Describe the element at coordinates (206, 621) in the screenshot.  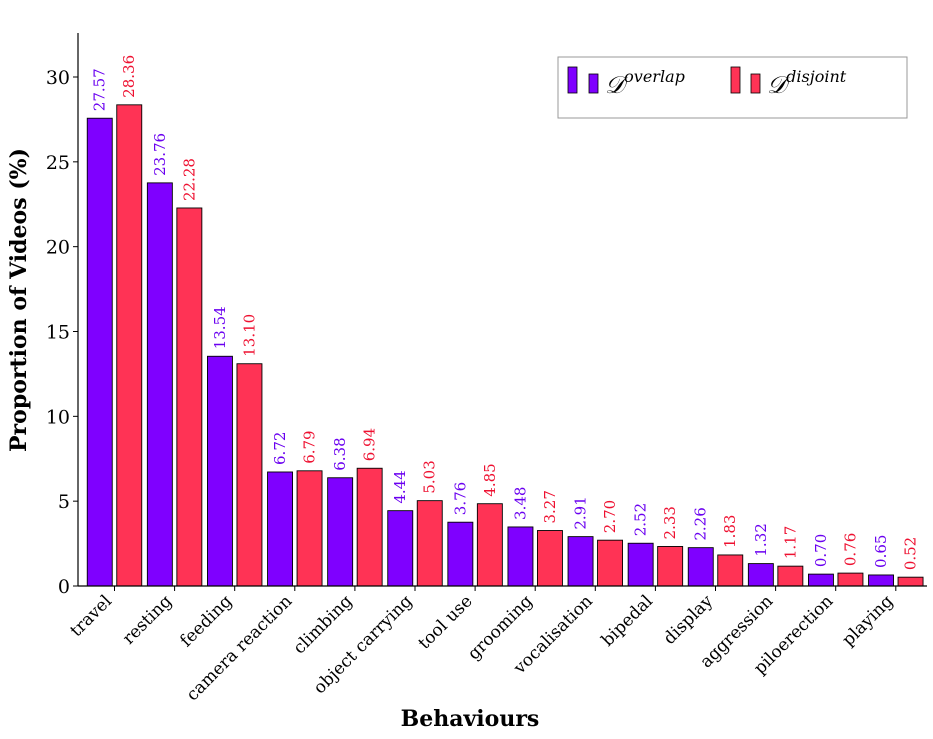
I see `x-tick-label: feeding` at that location.